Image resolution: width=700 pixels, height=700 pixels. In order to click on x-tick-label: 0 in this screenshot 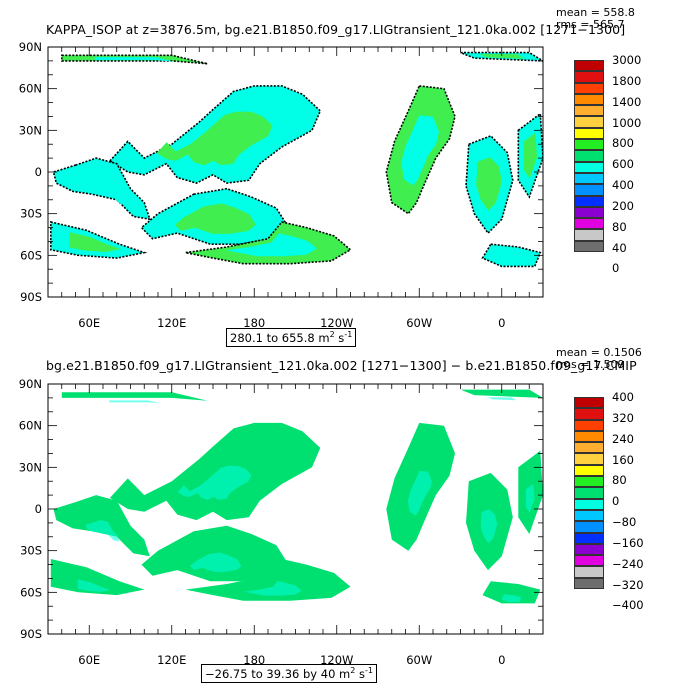, I will do `click(501, 660)`.